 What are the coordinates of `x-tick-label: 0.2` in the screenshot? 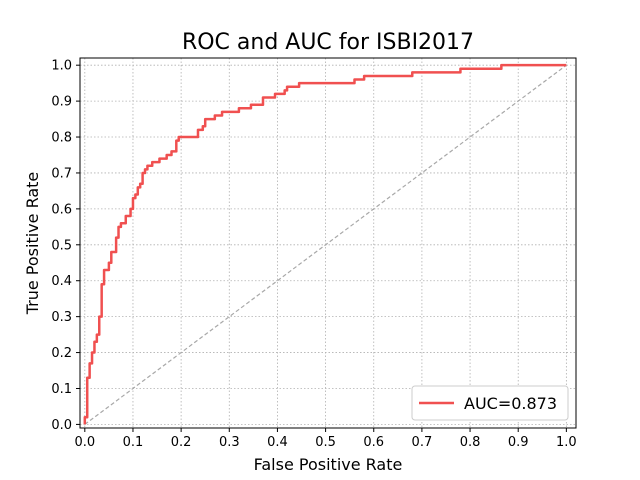 It's located at (181, 442).